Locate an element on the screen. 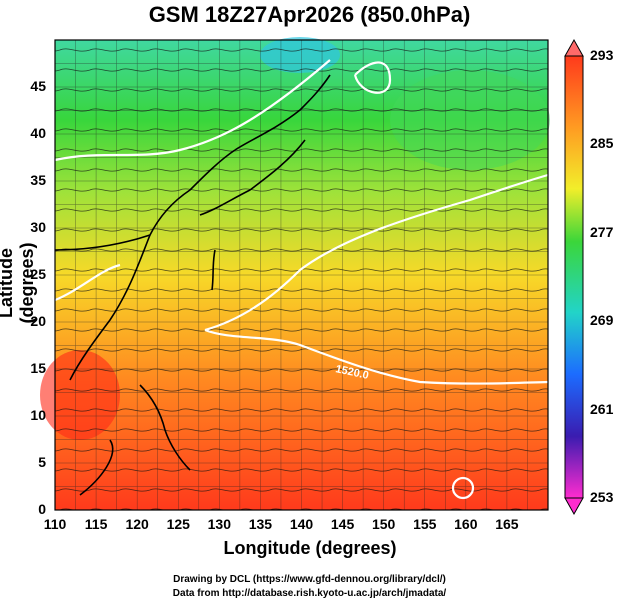  x-tick-150: 150 is located at coordinates (383, 524).